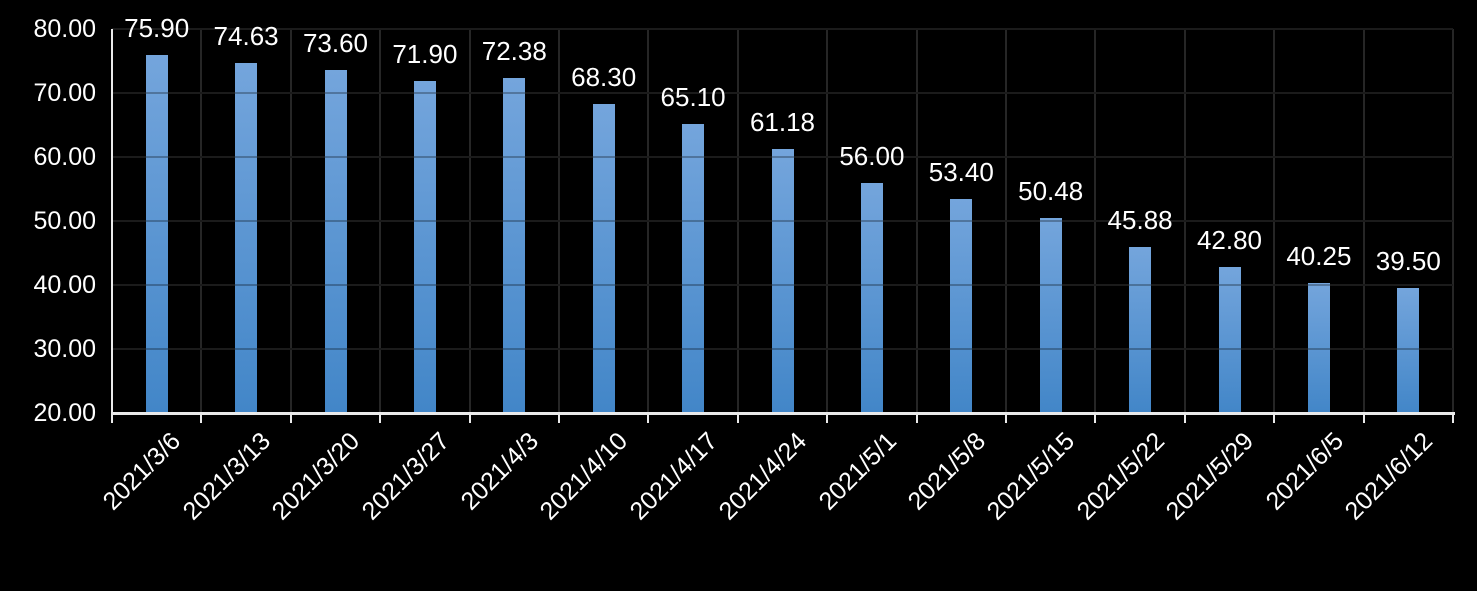  Describe the element at coordinates (64, 29) in the screenshot. I see `y-axis-tick-label: 80.00` at that location.